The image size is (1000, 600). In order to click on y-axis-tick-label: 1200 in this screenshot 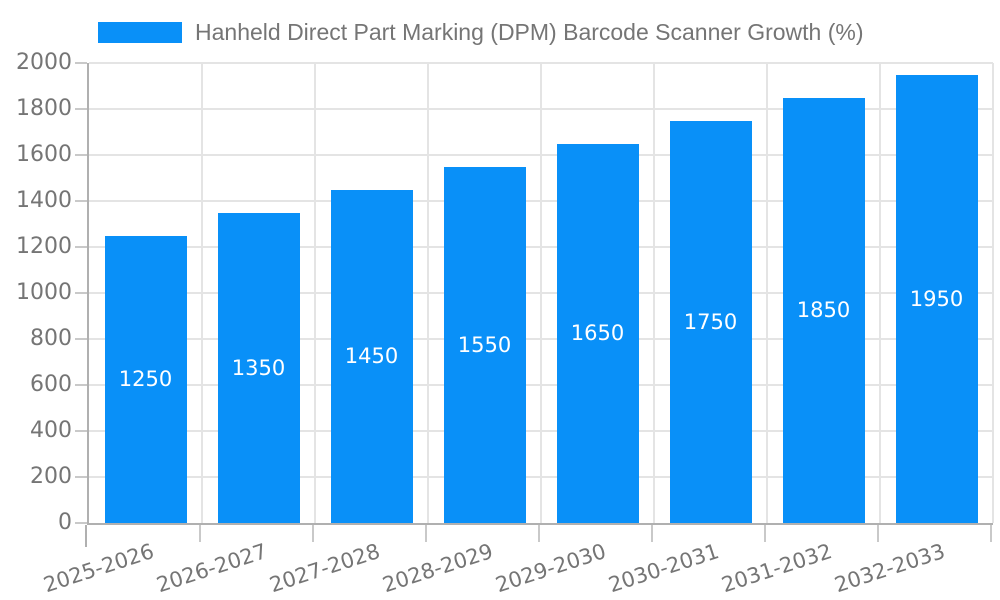, I will do `click(44, 246)`.